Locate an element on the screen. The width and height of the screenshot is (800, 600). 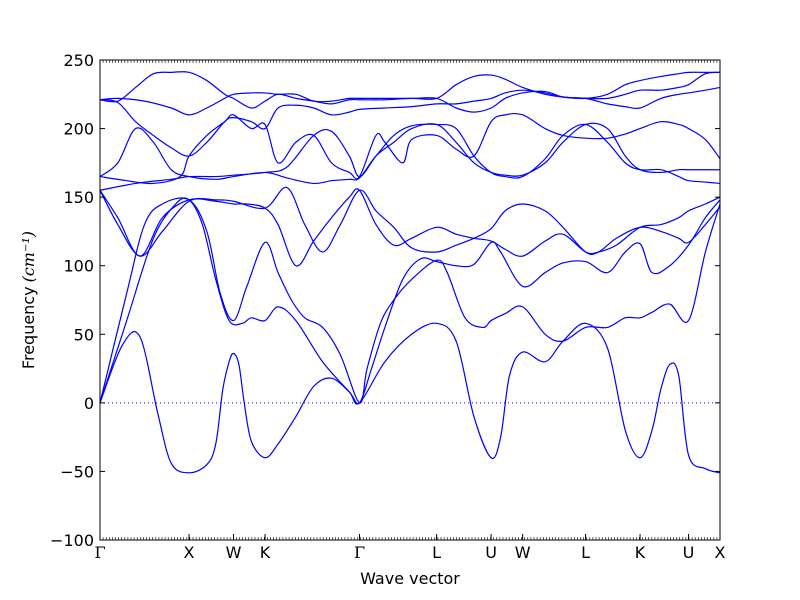
x-axis-label: Wave vector is located at coordinates (410, 578).